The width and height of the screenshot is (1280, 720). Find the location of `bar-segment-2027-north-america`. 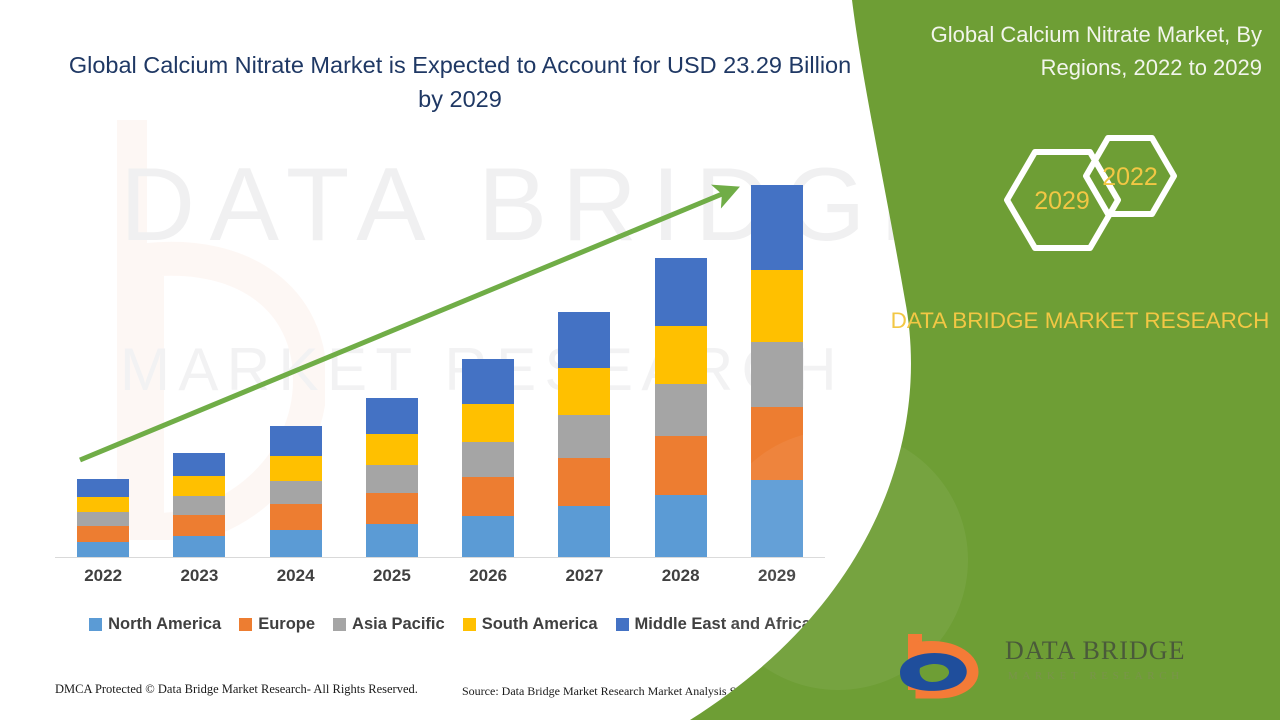

bar-segment-2027-north-america is located at coordinates (584, 532).